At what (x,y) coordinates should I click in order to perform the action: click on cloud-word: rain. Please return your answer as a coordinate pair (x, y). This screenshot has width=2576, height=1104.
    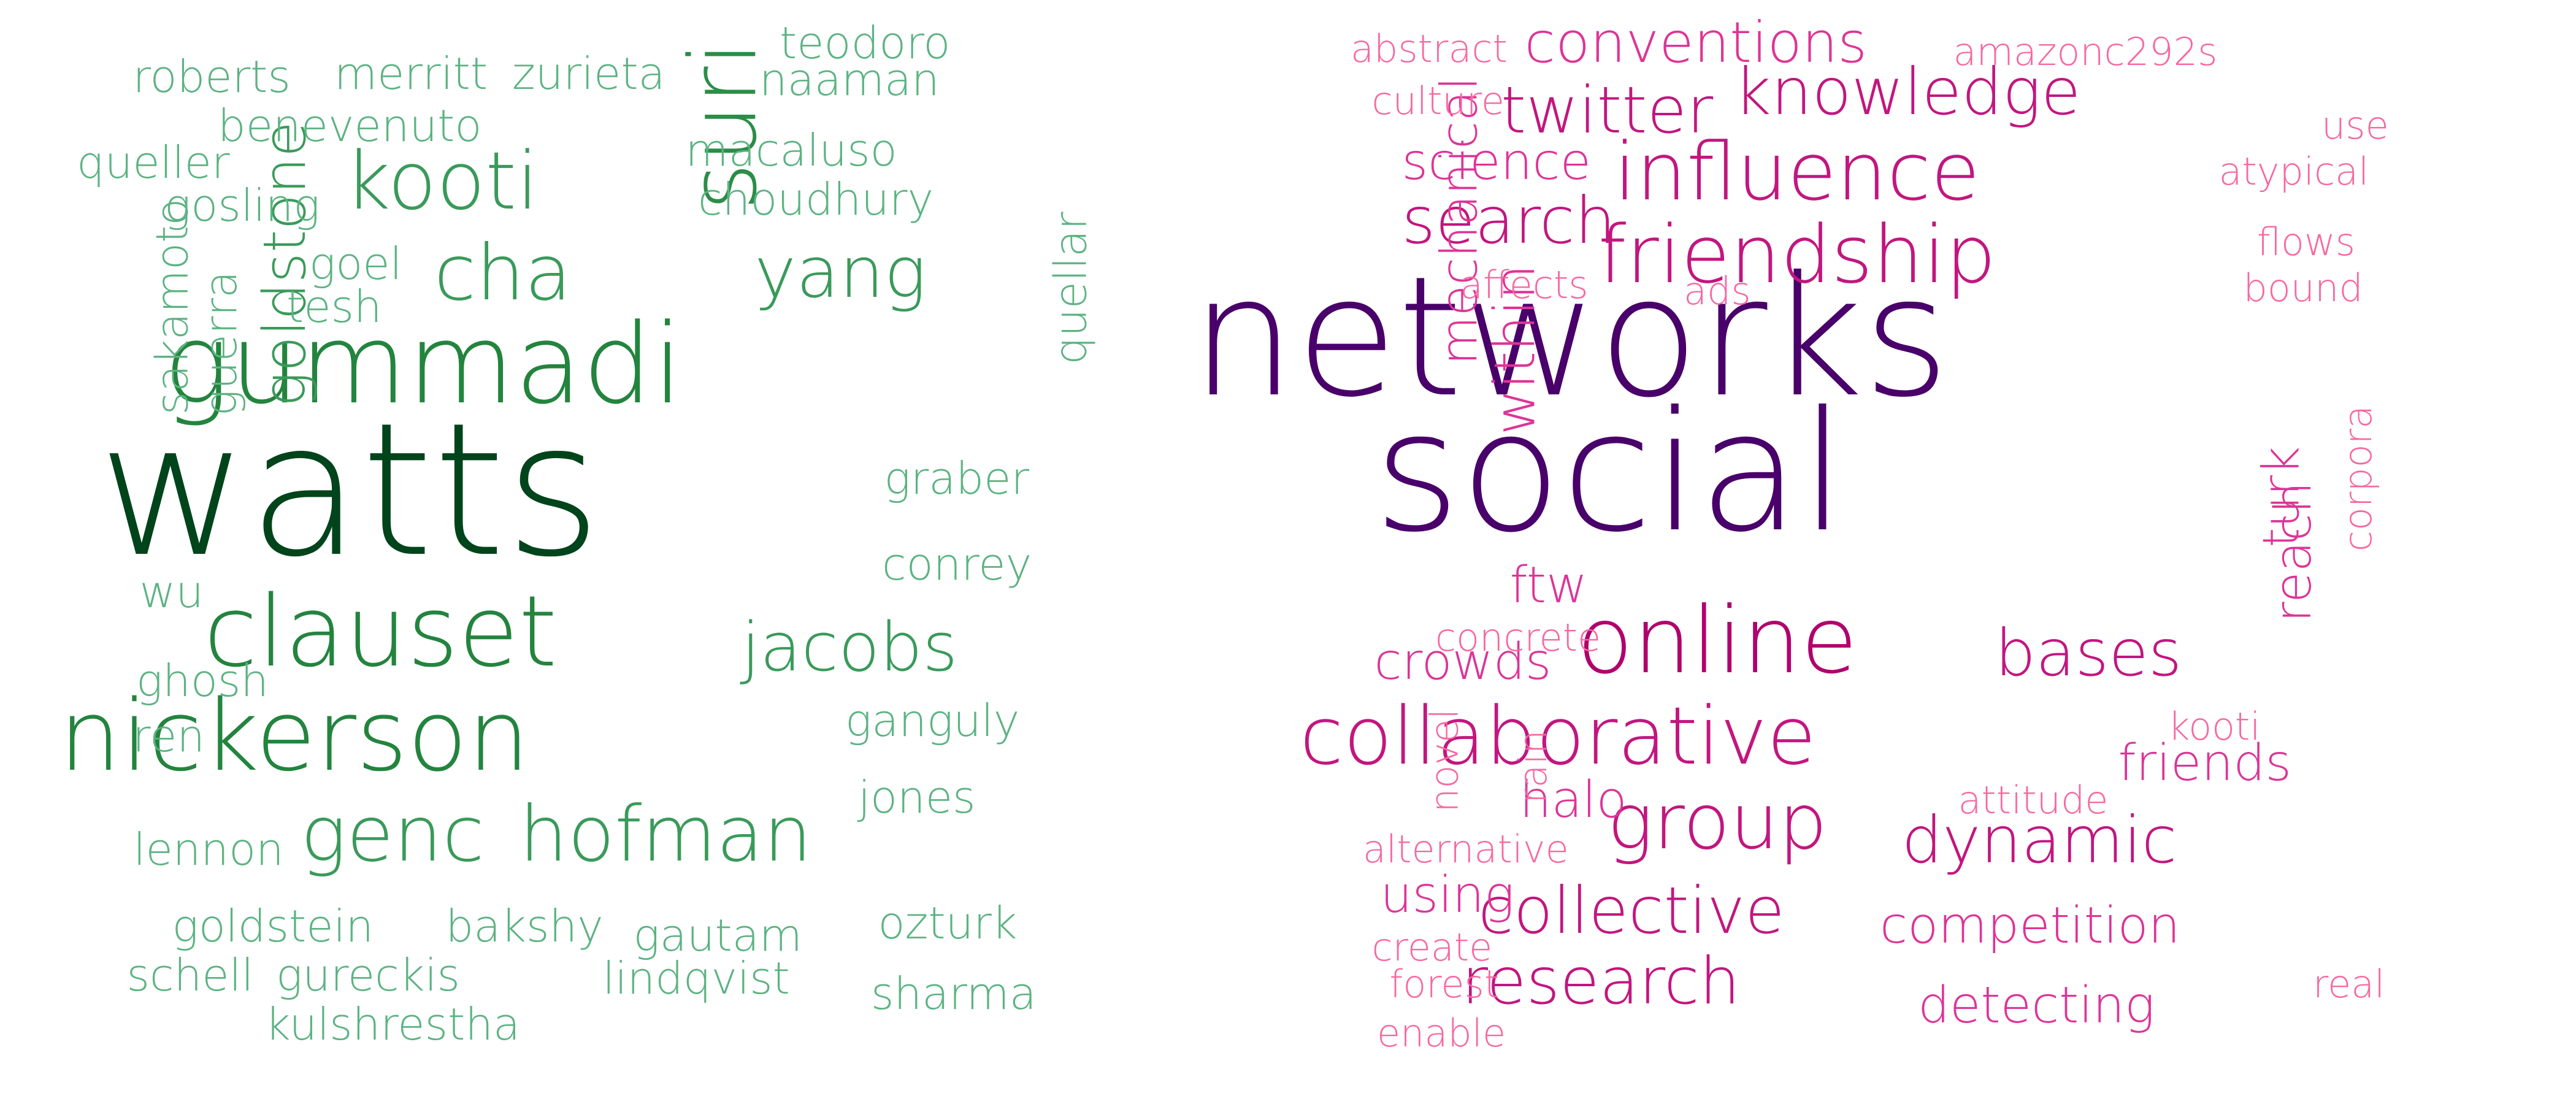
    Looking at the image, I should click on (1533, 766).